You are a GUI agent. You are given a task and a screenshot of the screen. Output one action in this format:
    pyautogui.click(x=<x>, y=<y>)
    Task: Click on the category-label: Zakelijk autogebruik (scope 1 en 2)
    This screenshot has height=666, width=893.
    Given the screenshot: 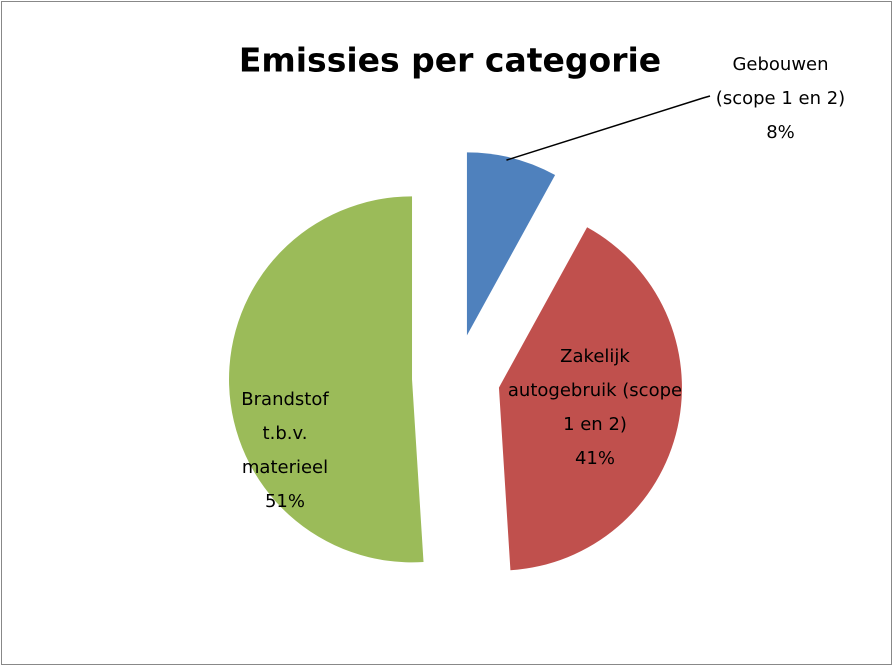 What is the action you would take?
    pyautogui.click(x=595, y=390)
    